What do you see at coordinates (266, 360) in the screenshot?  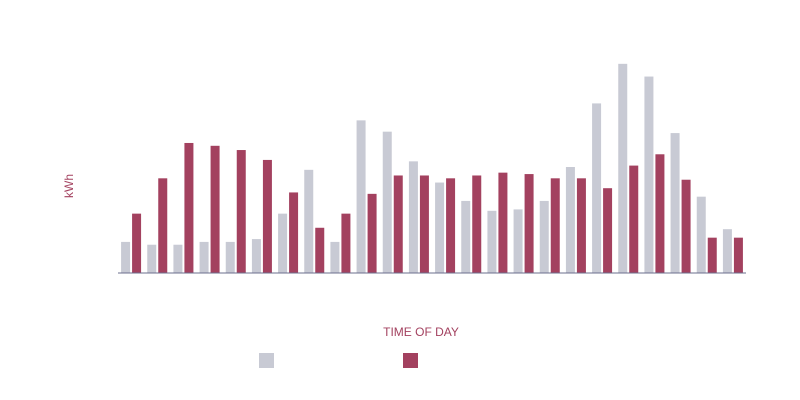 I see `legend-swatch-series1` at bounding box center [266, 360].